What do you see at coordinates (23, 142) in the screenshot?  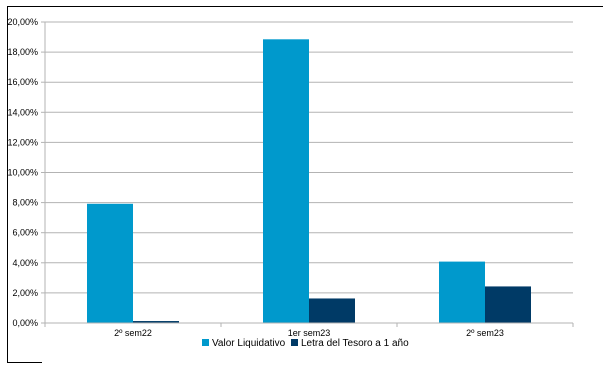 I see `y-tick-label: 12,00%` at bounding box center [23, 142].